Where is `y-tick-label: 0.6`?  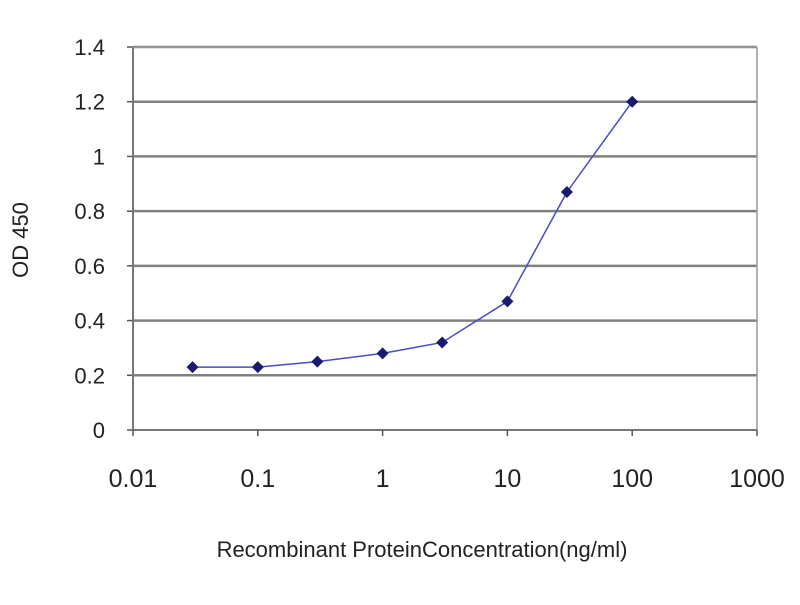
y-tick-label: 0.6 is located at coordinates (89, 266).